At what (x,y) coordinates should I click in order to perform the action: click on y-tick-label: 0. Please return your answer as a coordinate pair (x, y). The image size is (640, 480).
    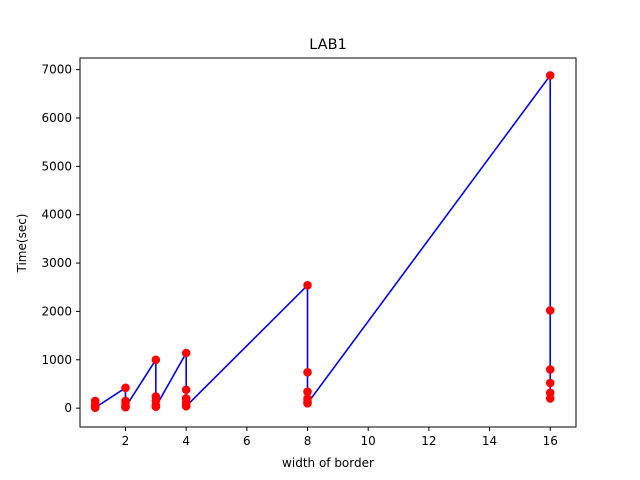
    Looking at the image, I should click on (68, 408).